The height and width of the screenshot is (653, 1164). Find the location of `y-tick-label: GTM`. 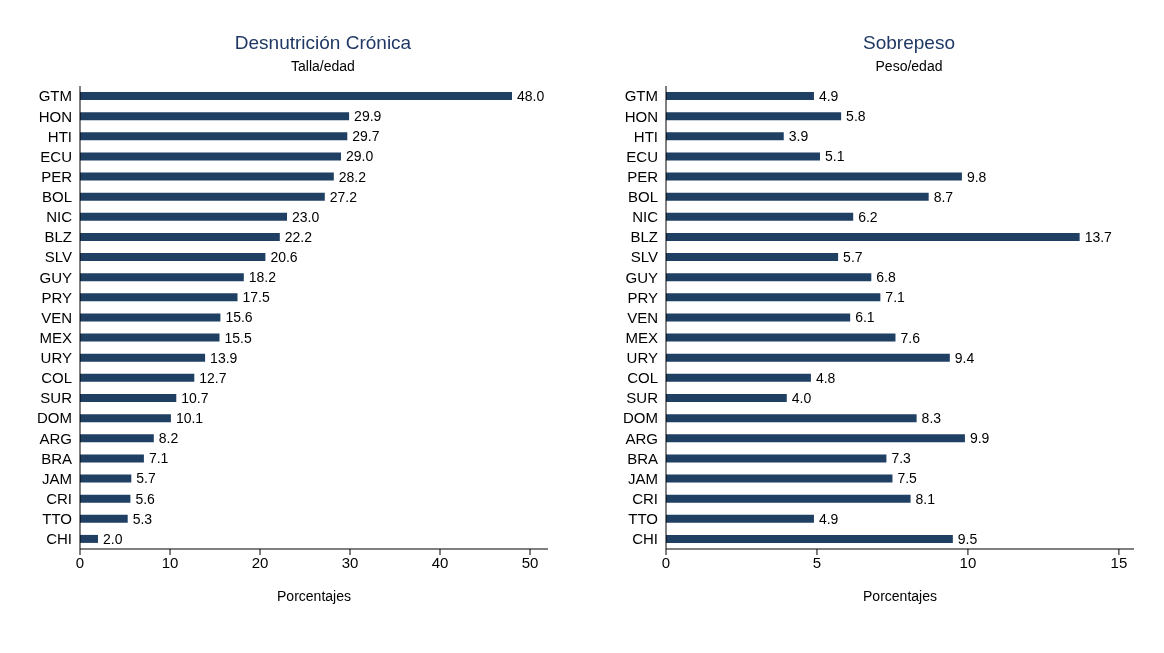

y-tick-label: GTM is located at coordinates (641, 96).